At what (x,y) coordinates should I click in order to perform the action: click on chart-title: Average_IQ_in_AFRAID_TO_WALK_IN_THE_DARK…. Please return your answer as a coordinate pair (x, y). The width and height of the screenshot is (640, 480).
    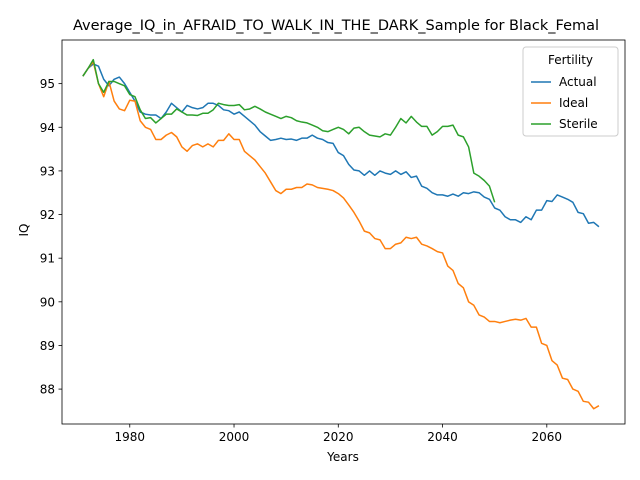
    Looking at the image, I should click on (336, 26).